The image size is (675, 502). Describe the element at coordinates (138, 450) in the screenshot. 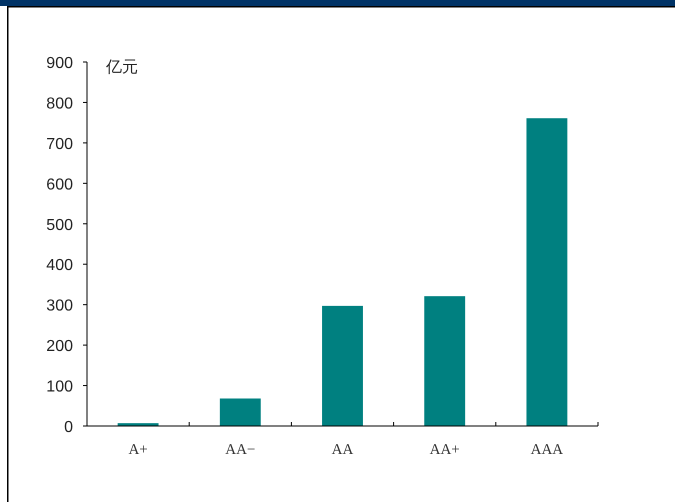

I see `x-tick-label: A+` at that location.